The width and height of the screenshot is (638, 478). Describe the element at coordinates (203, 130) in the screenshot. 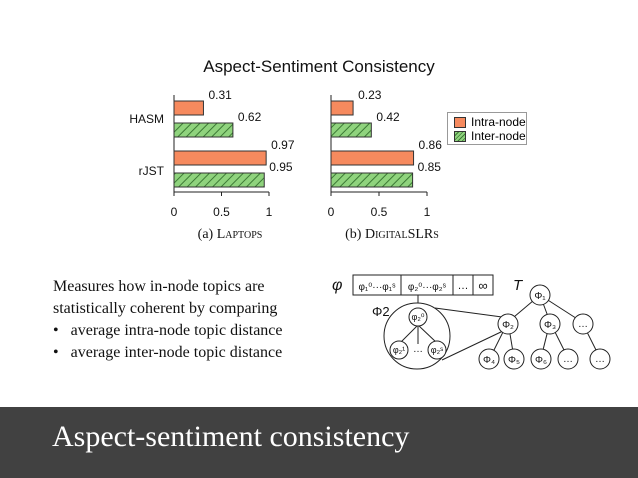

I see `laptops-bar-hasm-inter` at that location.